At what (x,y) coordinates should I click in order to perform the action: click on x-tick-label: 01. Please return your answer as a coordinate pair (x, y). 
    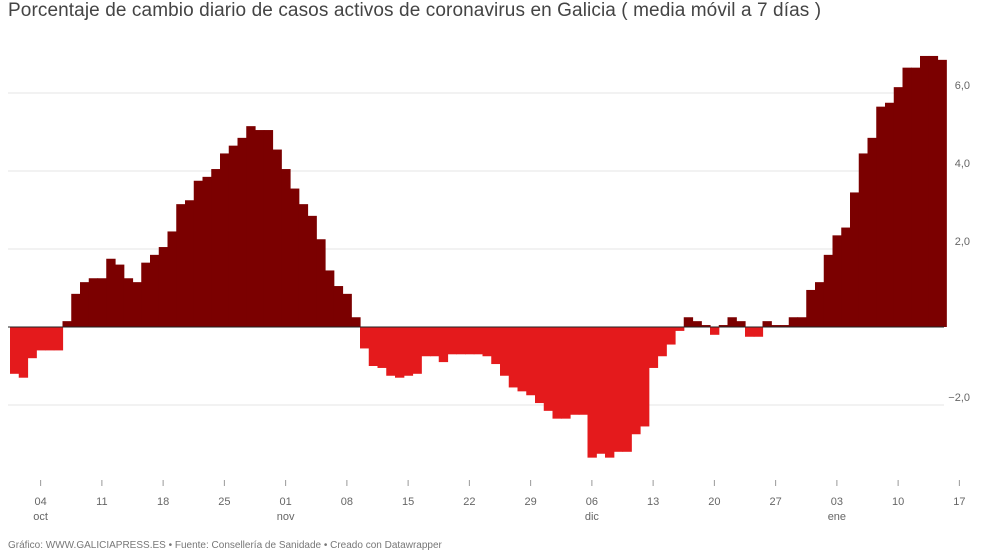
    Looking at the image, I should click on (286, 502).